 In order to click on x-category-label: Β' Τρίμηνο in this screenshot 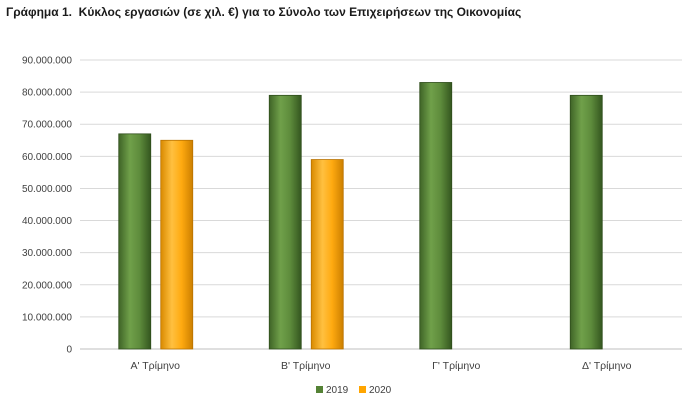, I will do `click(306, 366)`.